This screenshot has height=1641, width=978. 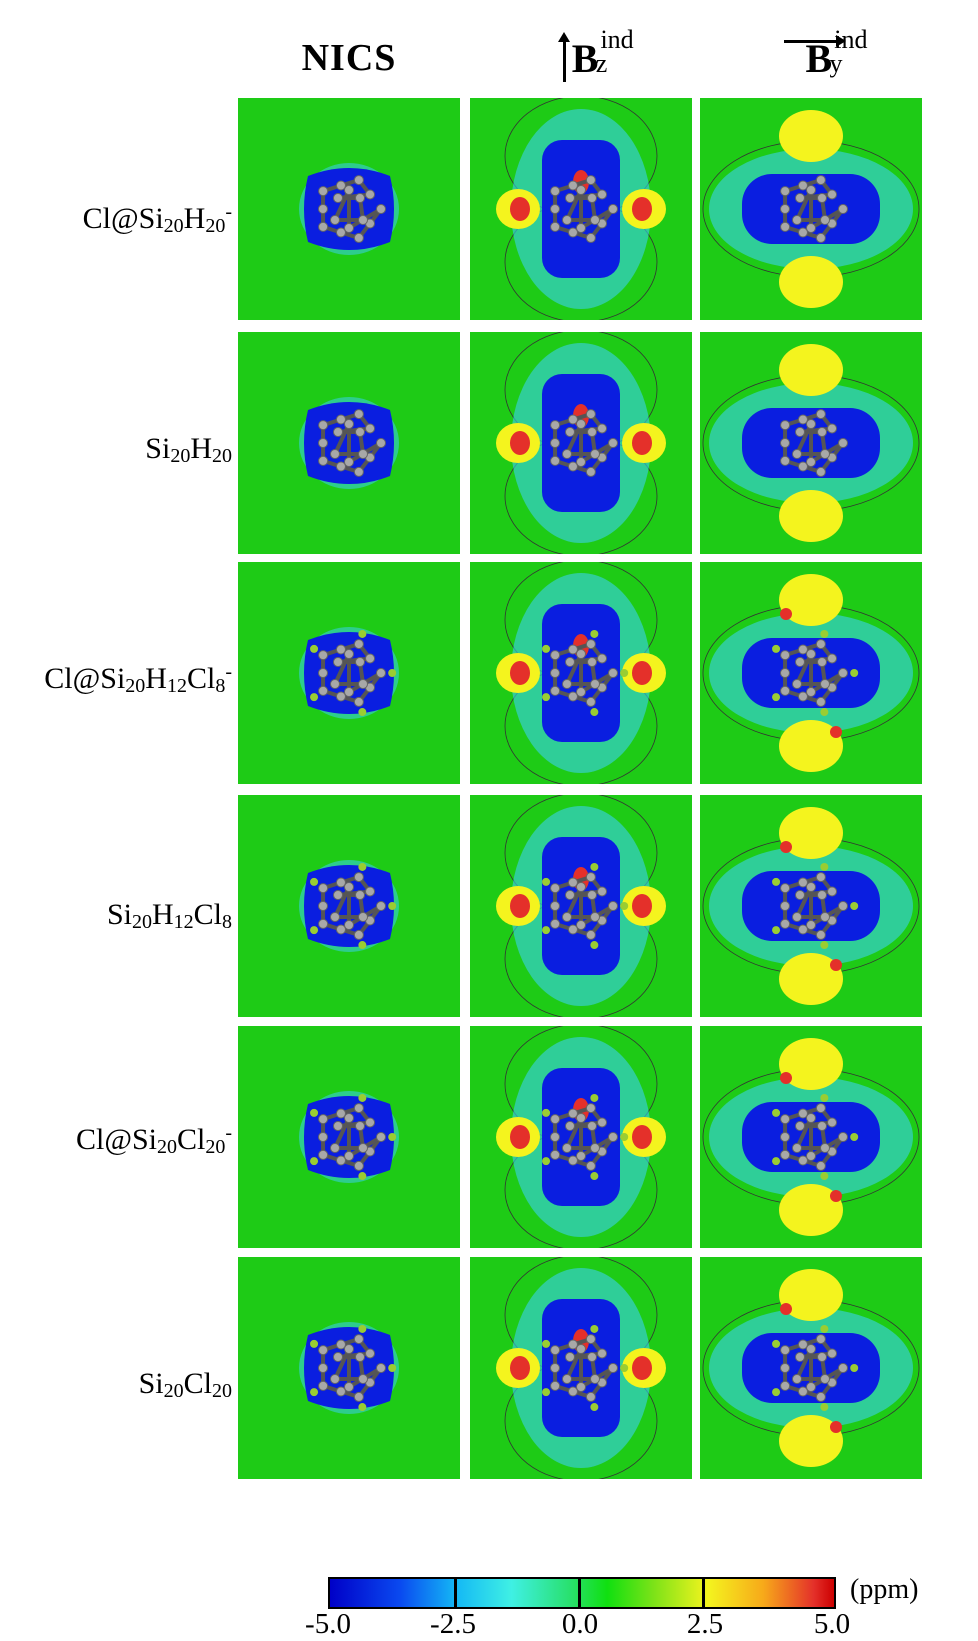 I want to click on colorbar-label-mid: 0.0, so click(x=580, y=1624).